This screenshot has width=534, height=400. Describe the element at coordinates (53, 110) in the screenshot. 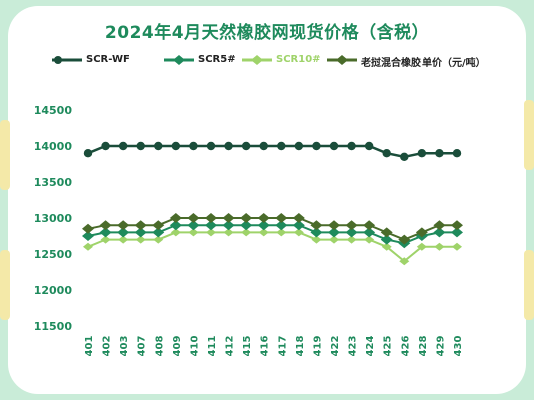

I see `y-tick-label: 14500` at that location.